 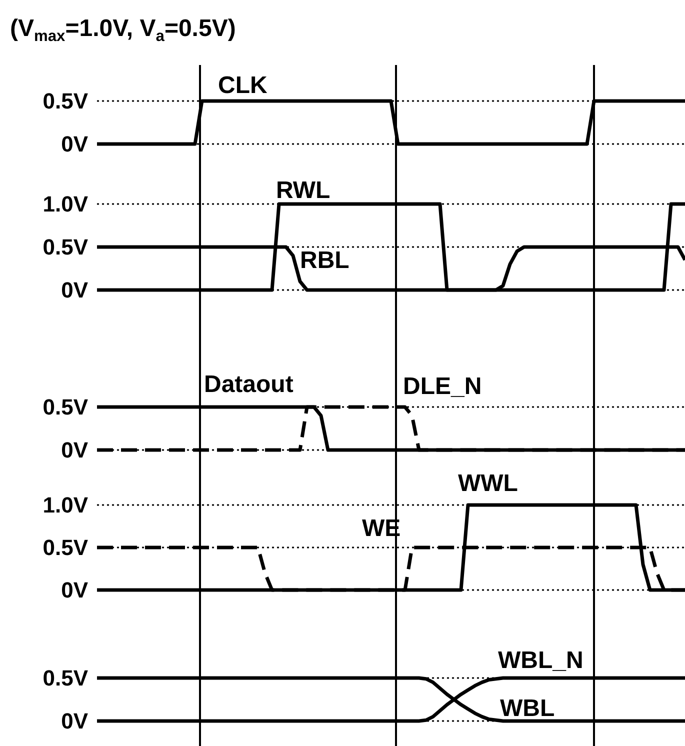 What do you see at coordinates (488, 483) in the screenshot?
I see `series-label: WWL` at bounding box center [488, 483].